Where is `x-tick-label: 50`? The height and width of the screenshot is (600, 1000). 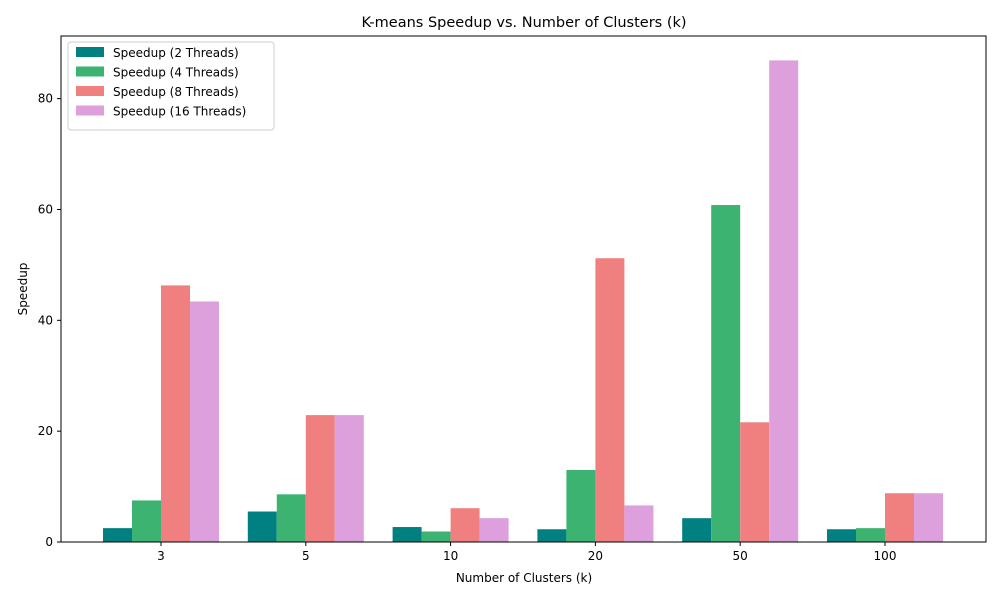
x-tick-label: 50 is located at coordinates (740, 556).